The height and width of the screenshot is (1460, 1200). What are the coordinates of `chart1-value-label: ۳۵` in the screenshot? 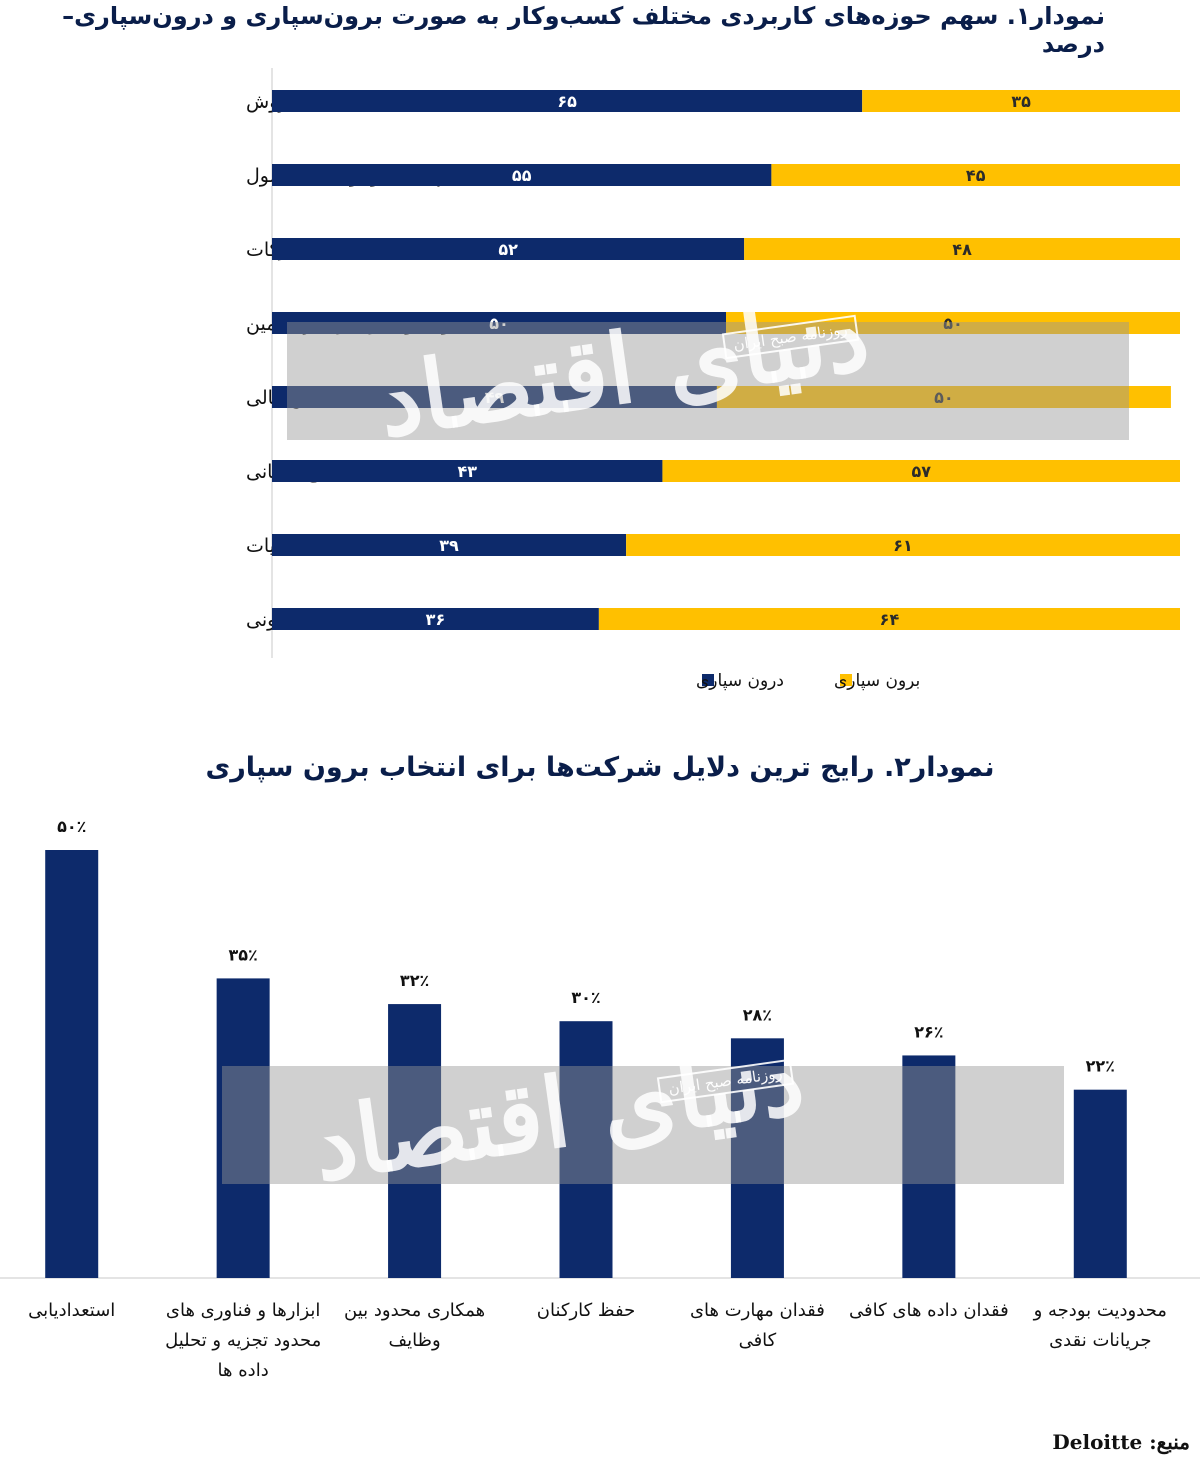 It's located at (1021, 101).